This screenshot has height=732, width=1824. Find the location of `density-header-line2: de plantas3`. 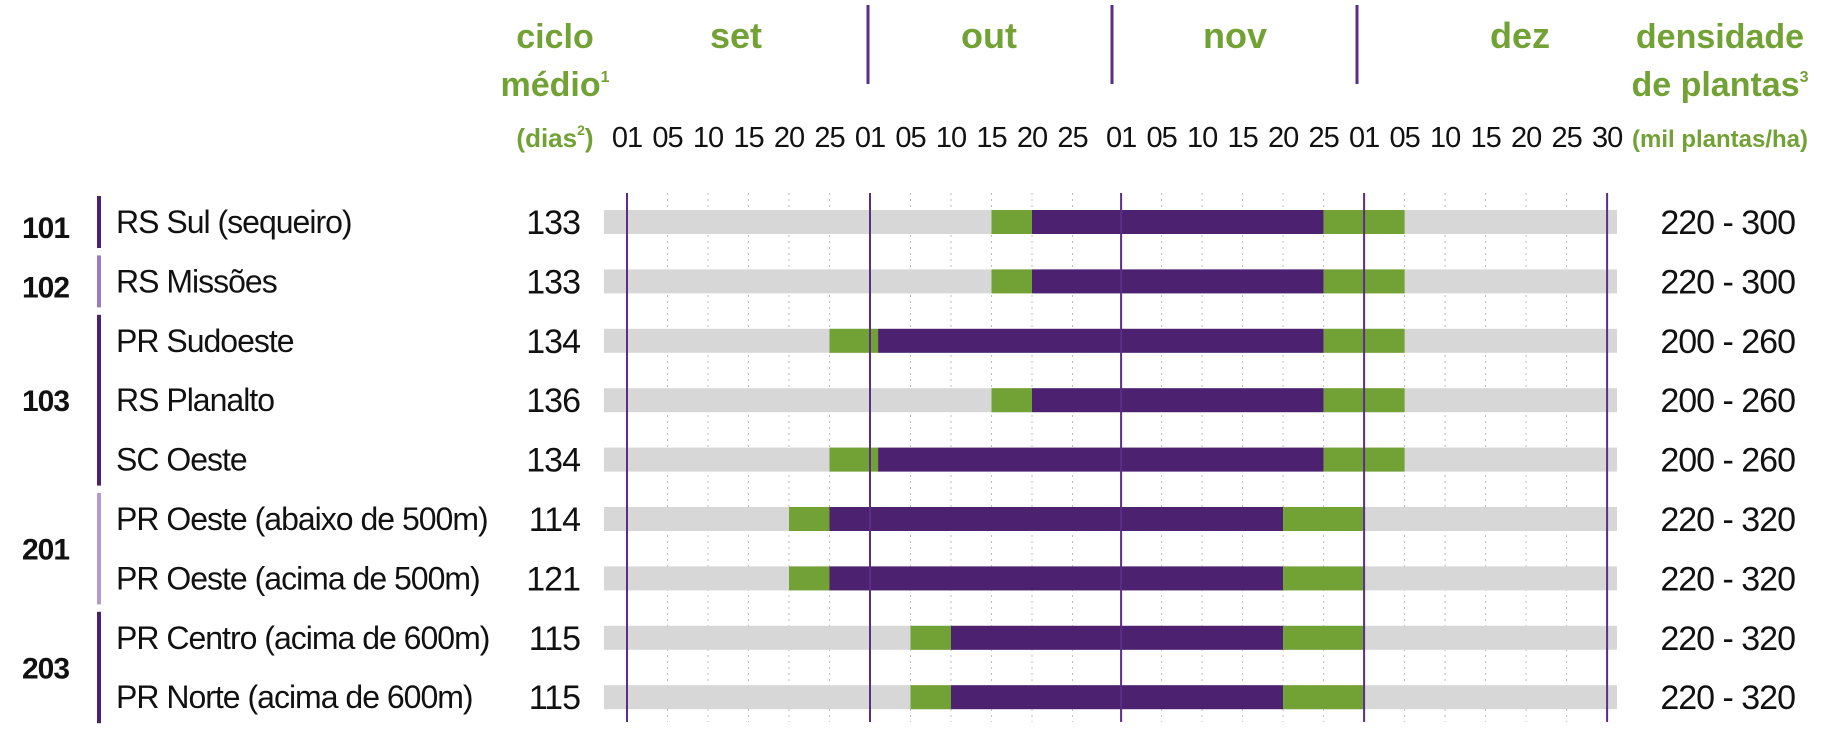

density-header-line2: de plantas3 is located at coordinates (1719, 85).